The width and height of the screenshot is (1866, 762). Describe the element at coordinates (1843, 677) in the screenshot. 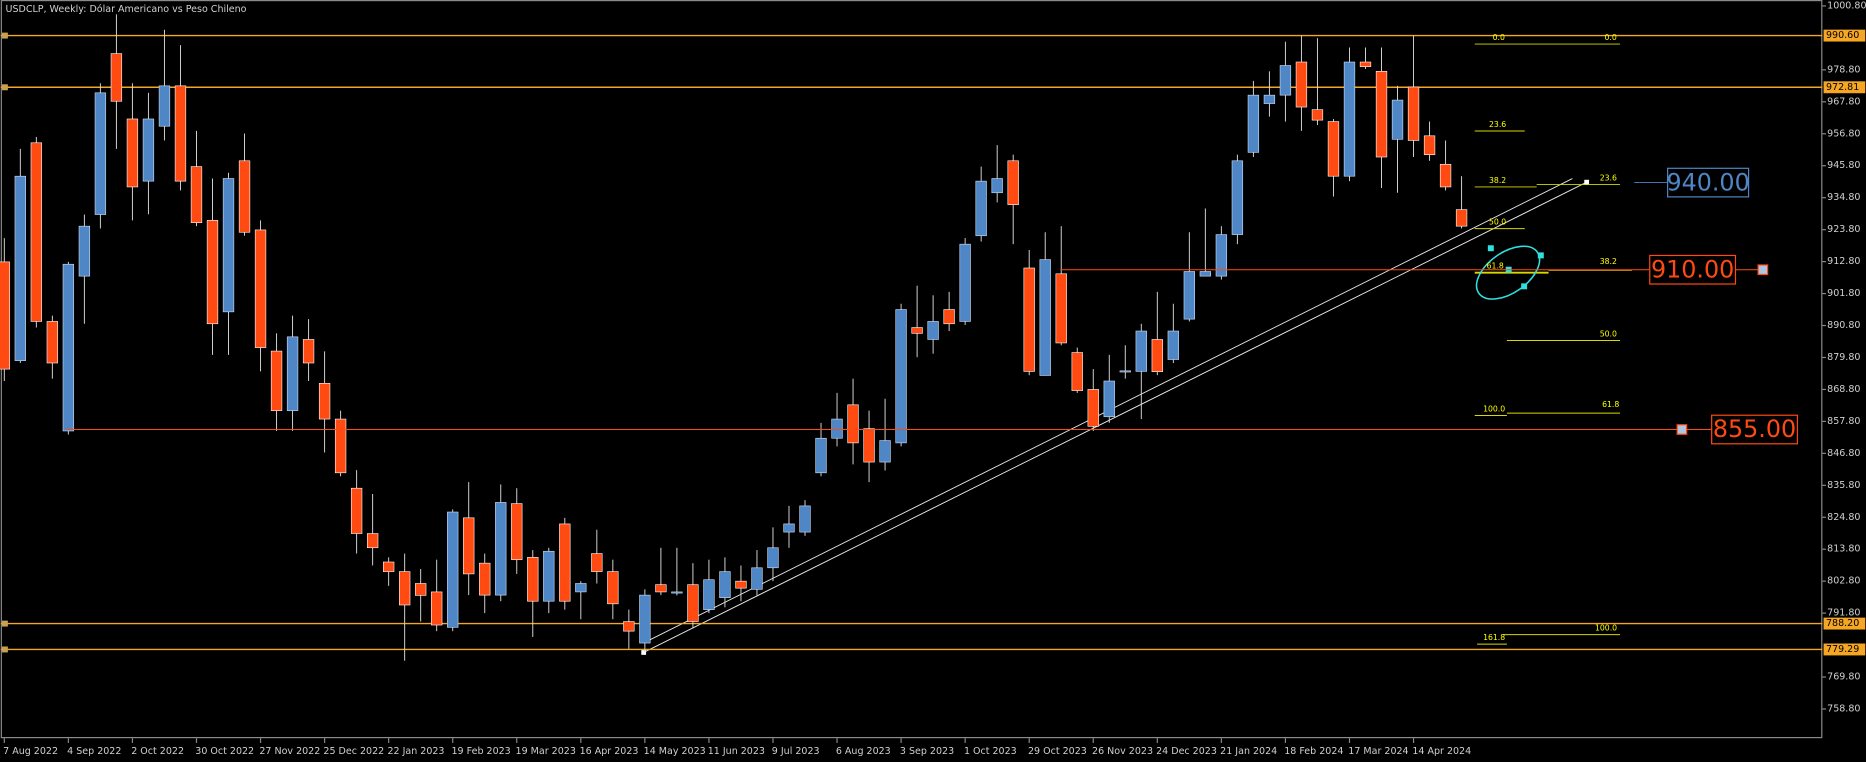

I see `y-tick-label: 769.80` at that location.